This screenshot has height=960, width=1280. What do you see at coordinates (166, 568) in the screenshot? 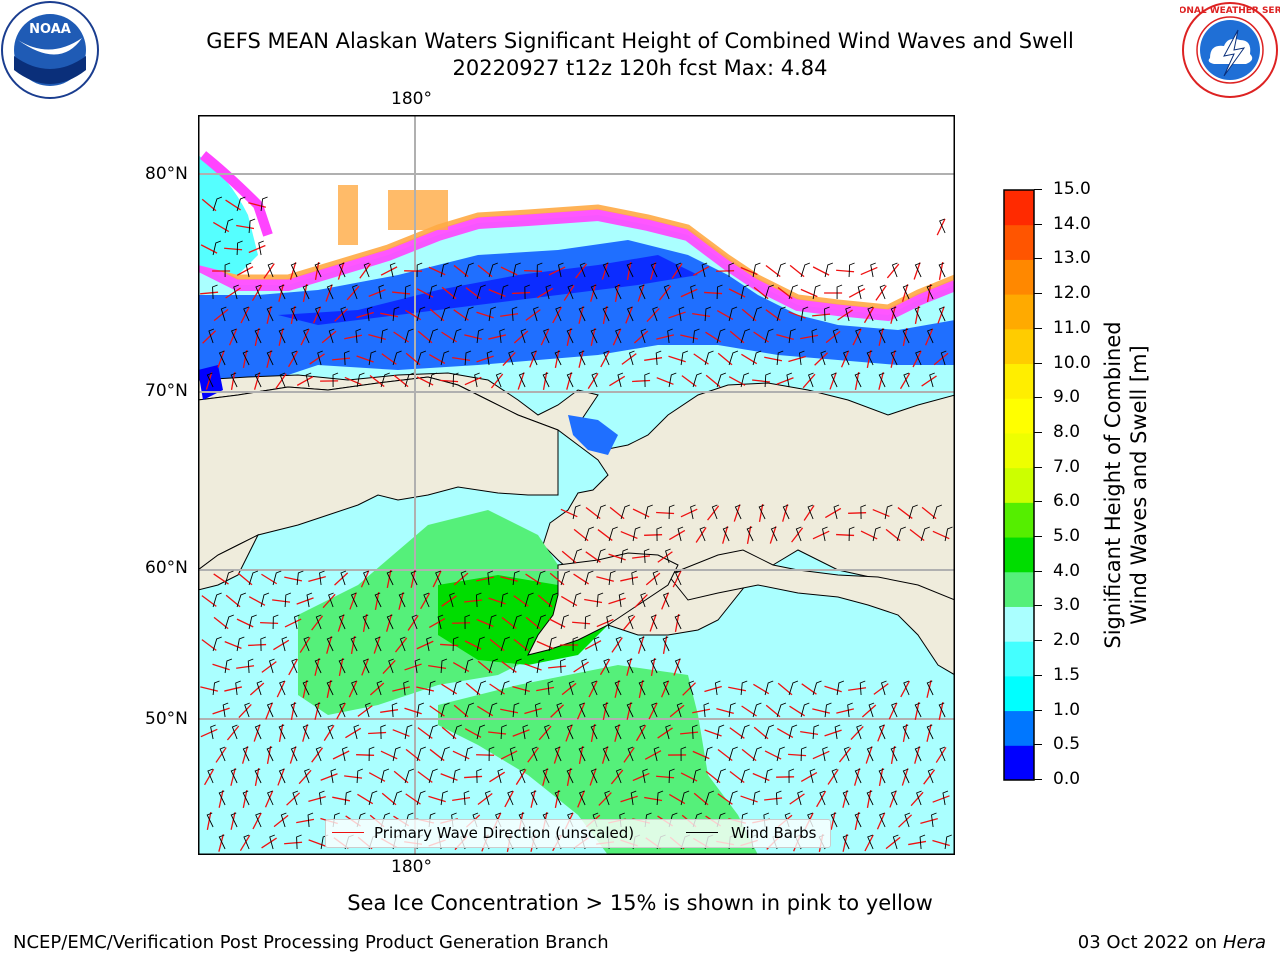
I see `lat-label-60: 60°N` at bounding box center [166, 568].